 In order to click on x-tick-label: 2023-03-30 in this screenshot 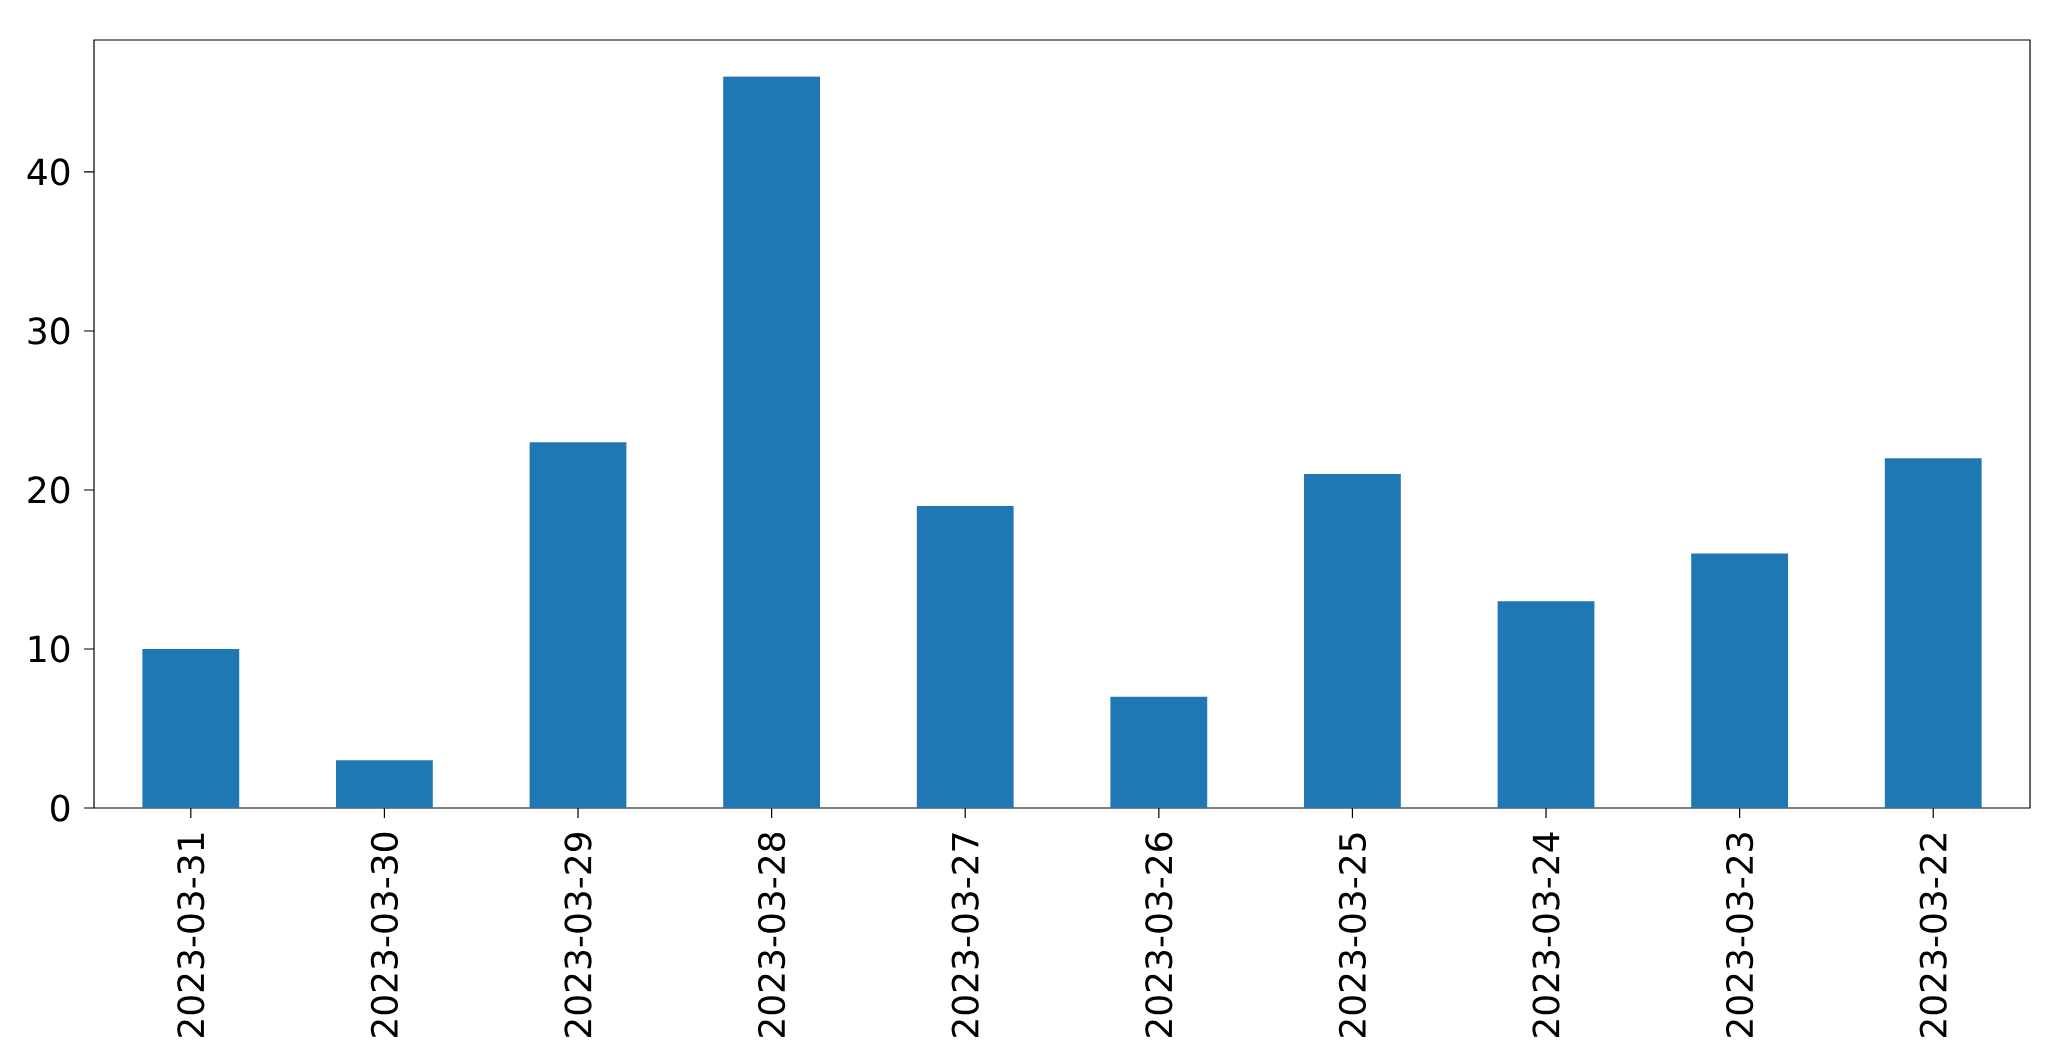, I will do `click(384, 934)`.